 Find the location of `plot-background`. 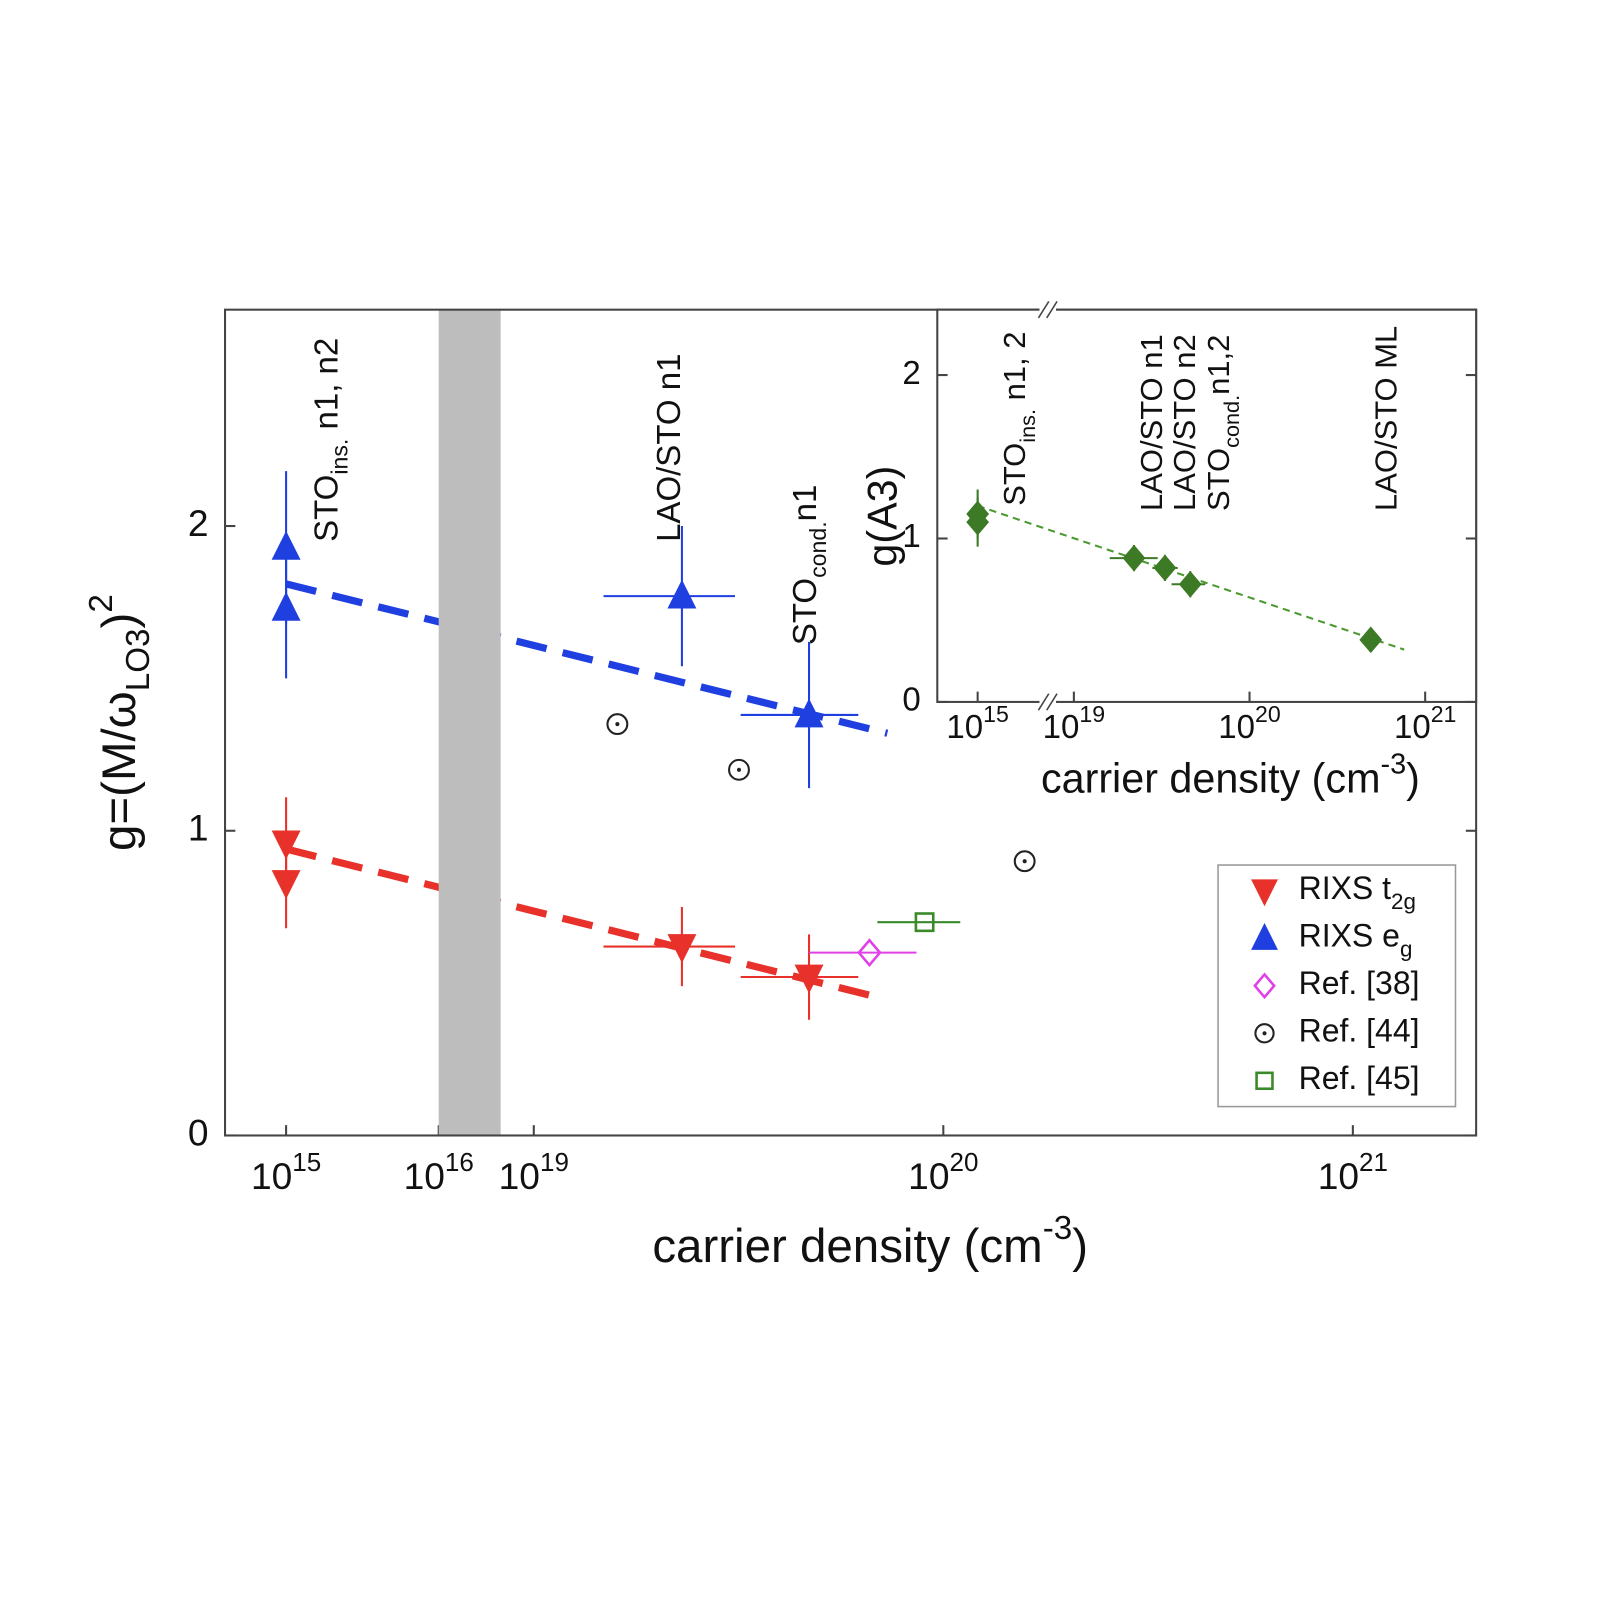

plot-background is located at coordinates (1207, 505).